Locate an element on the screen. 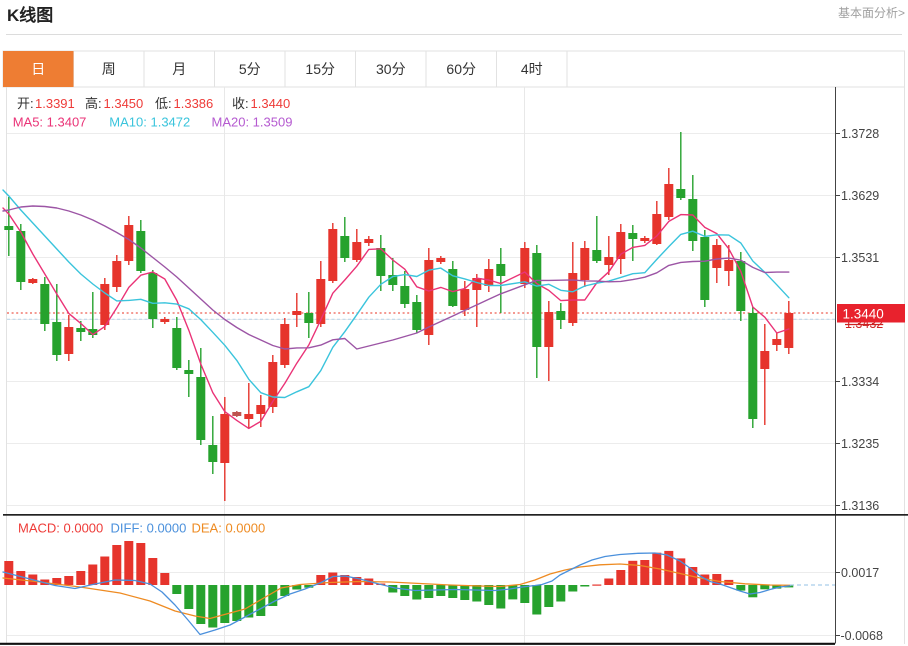  svg-text: 低: is located at coordinates (163, 103).